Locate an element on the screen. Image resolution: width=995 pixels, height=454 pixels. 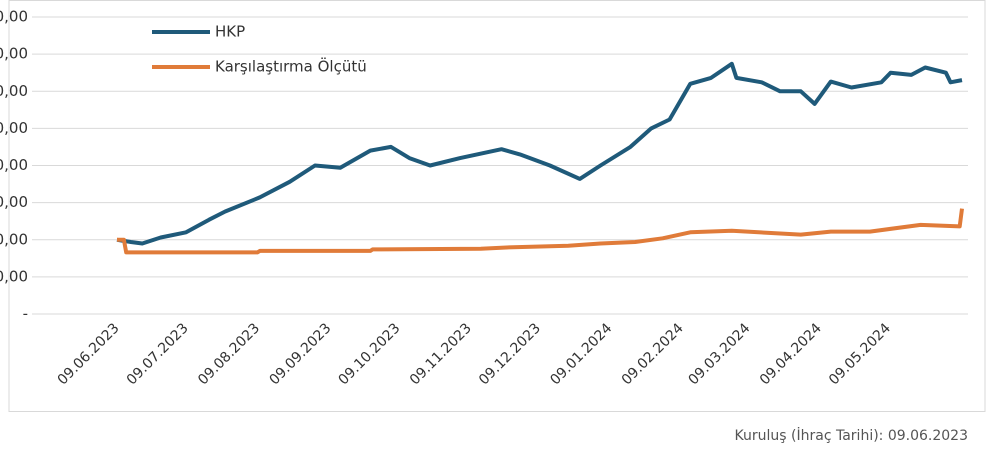
y-tick-label: 350,00 is located at coordinates (14, 54).